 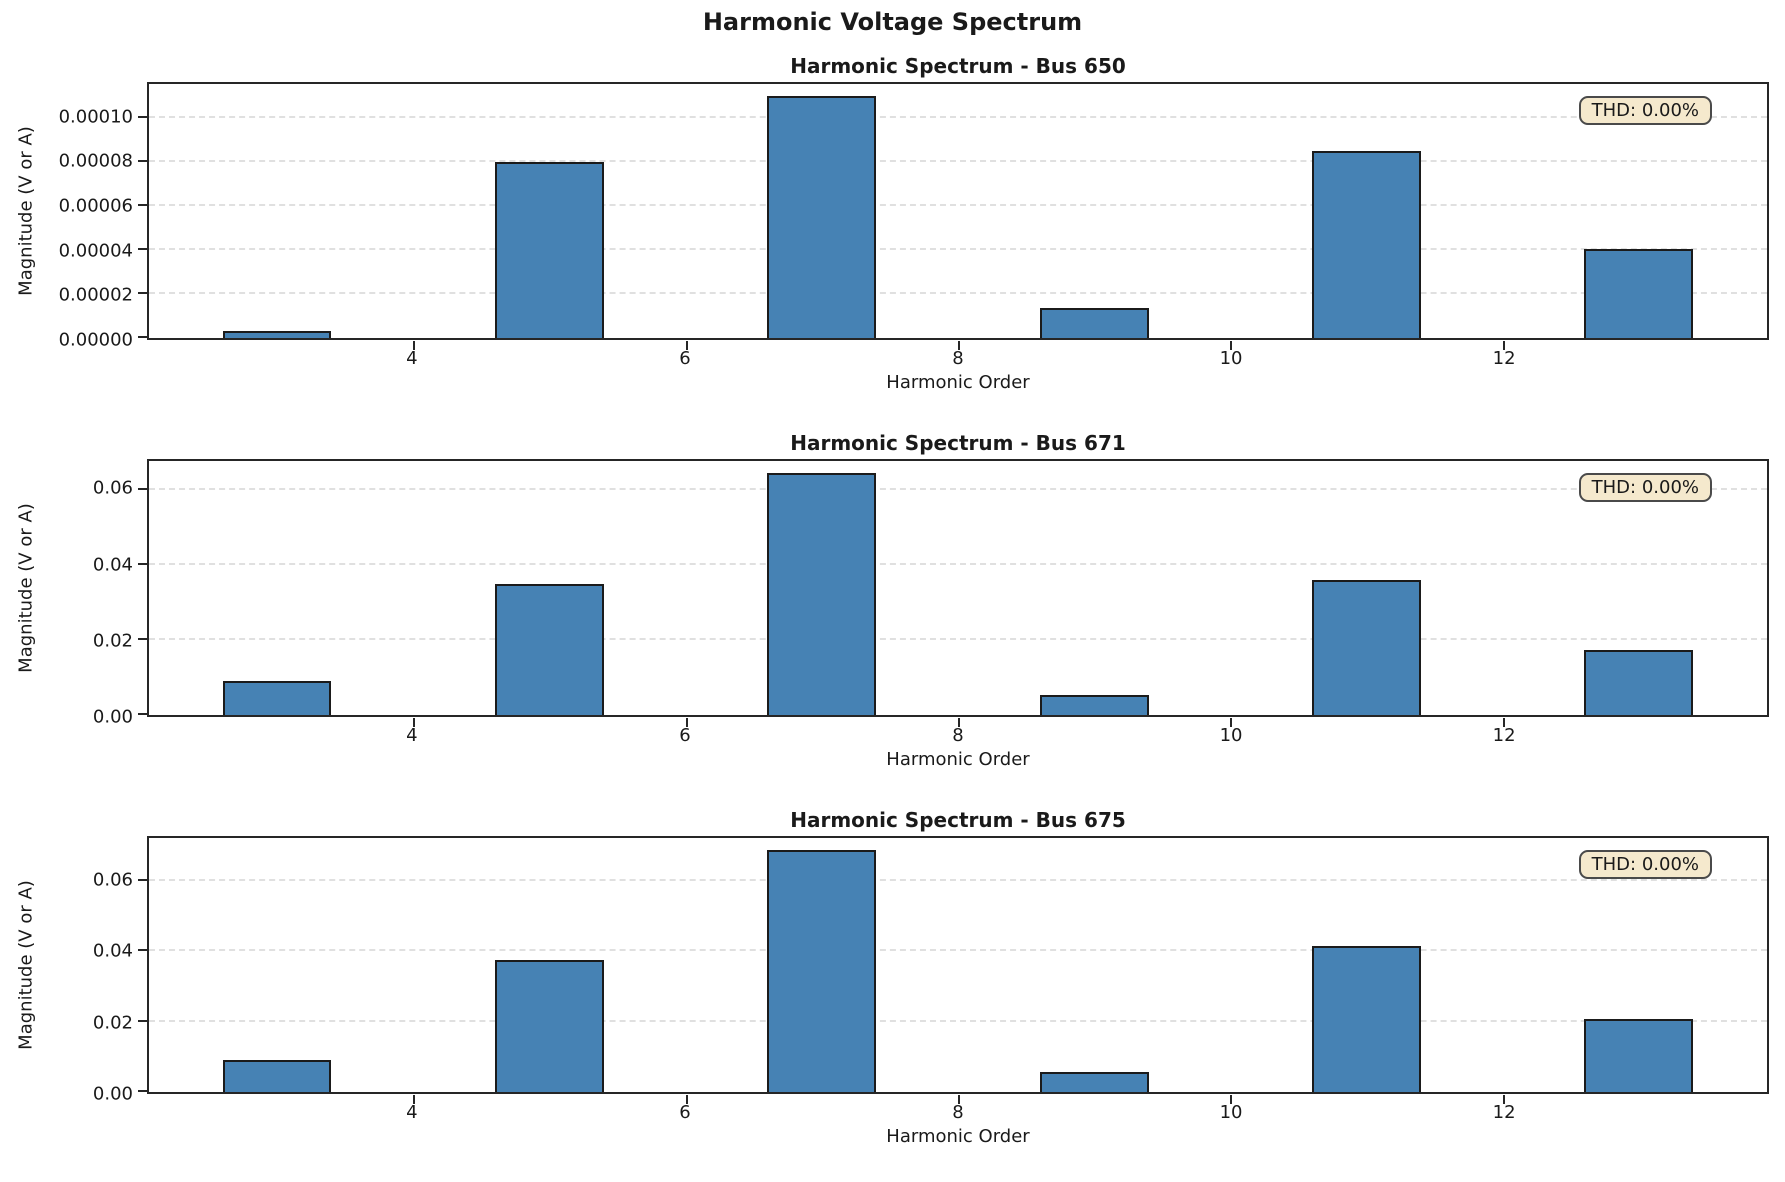 What do you see at coordinates (95, 161) in the screenshot?
I see `y-tick-label: 0.00008` at bounding box center [95, 161].